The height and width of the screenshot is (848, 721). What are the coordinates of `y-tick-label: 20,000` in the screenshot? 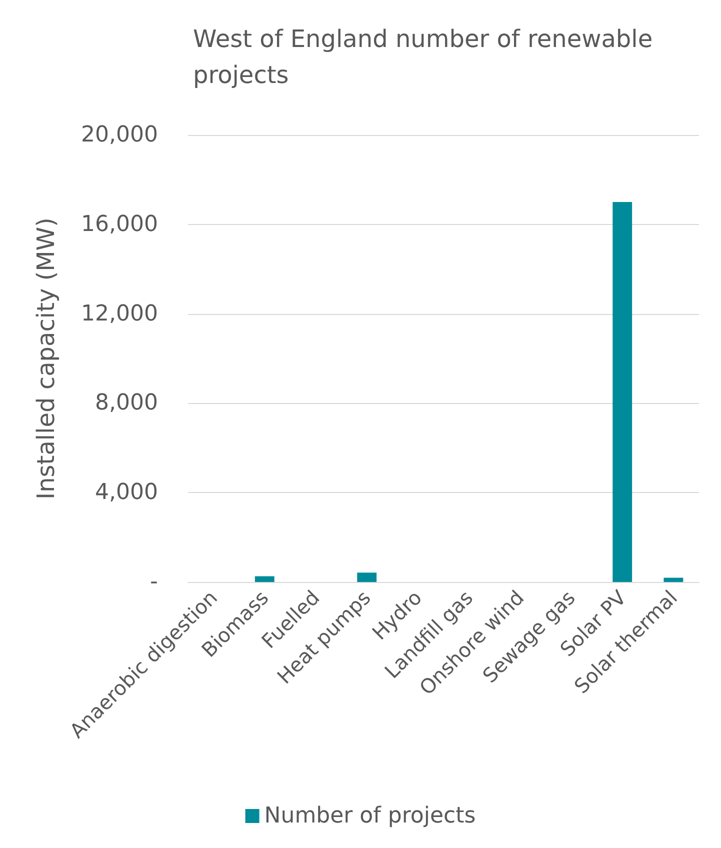 It's located at (119, 135).